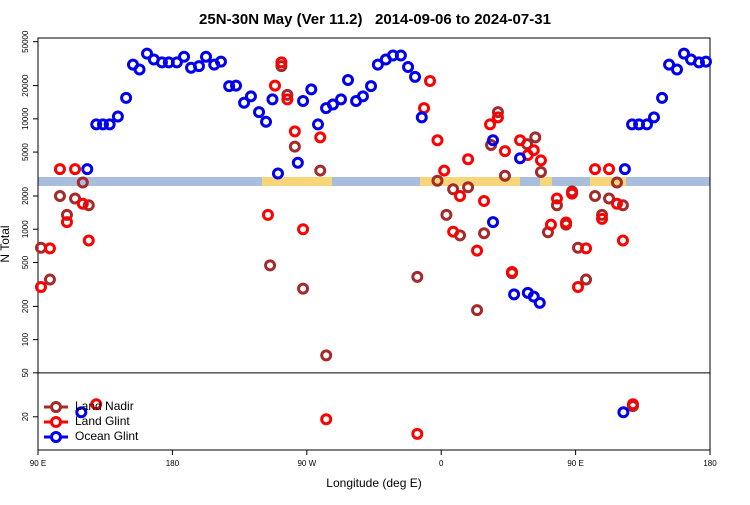 This screenshot has height=505, width=750. I want to click on y-tick-label: 500, so click(25, 262).